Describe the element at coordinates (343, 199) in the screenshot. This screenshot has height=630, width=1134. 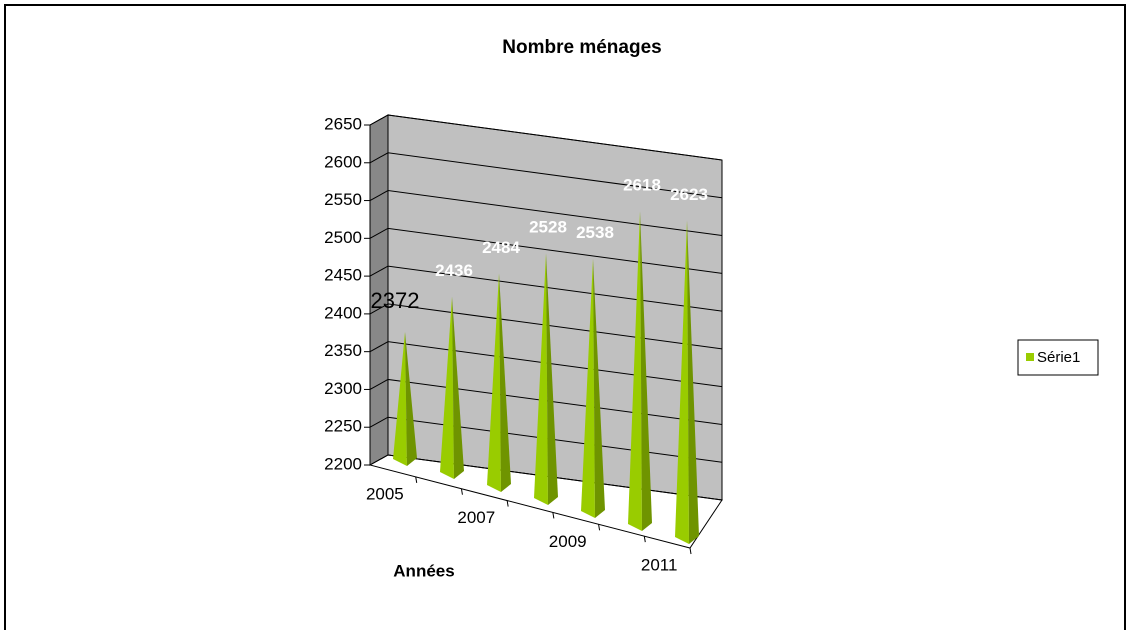
I see `y-tick-label: 2550` at that location.